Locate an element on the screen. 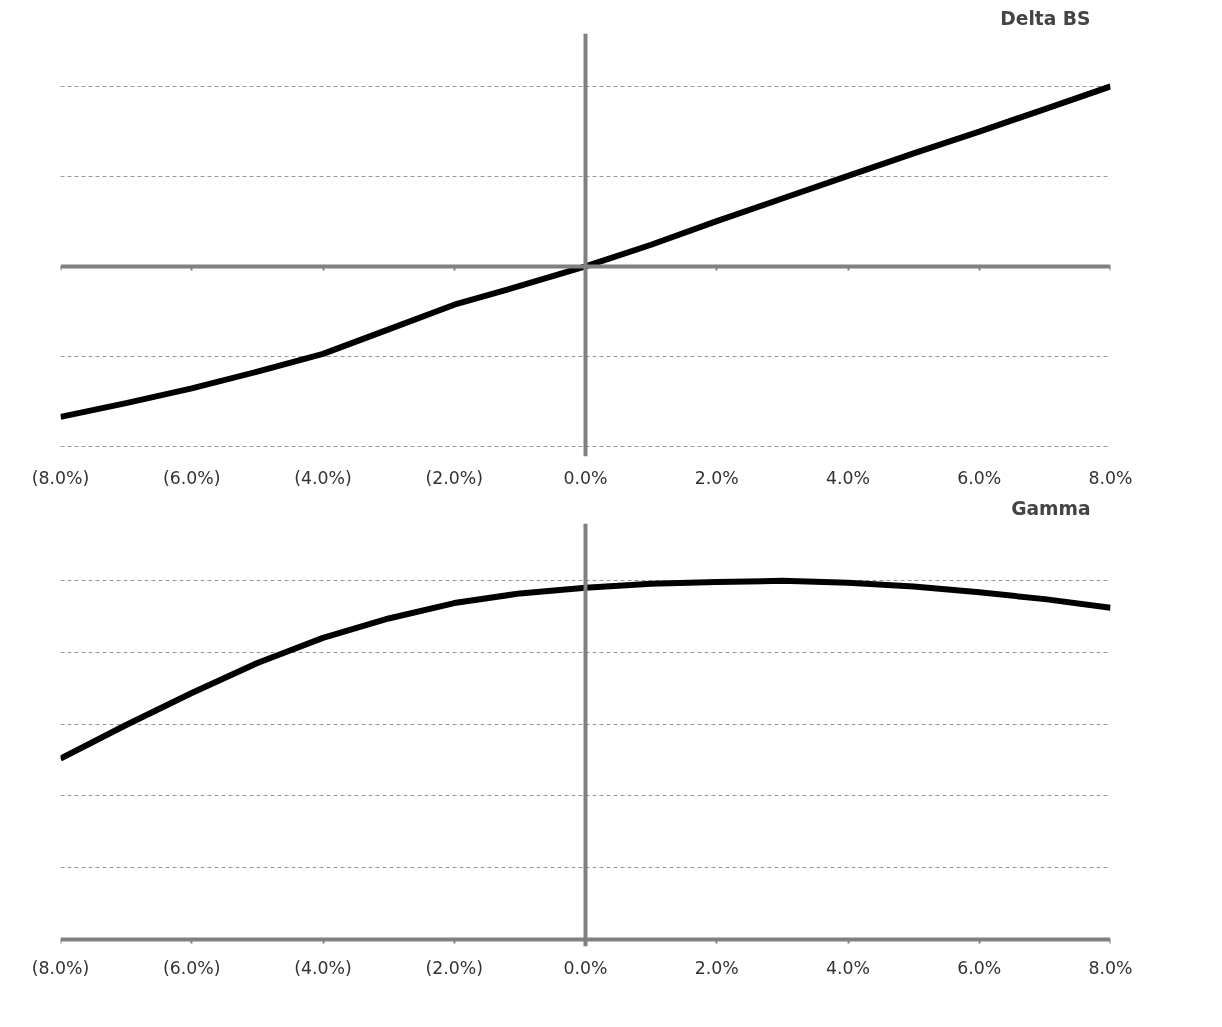 This screenshot has height=1027, width=1222. chart-title: Delta BS is located at coordinates (1045, 18).